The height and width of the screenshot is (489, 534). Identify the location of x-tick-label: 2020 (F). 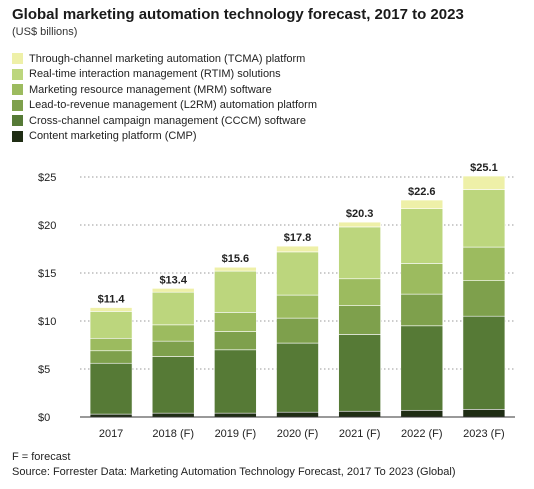
(298, 434).